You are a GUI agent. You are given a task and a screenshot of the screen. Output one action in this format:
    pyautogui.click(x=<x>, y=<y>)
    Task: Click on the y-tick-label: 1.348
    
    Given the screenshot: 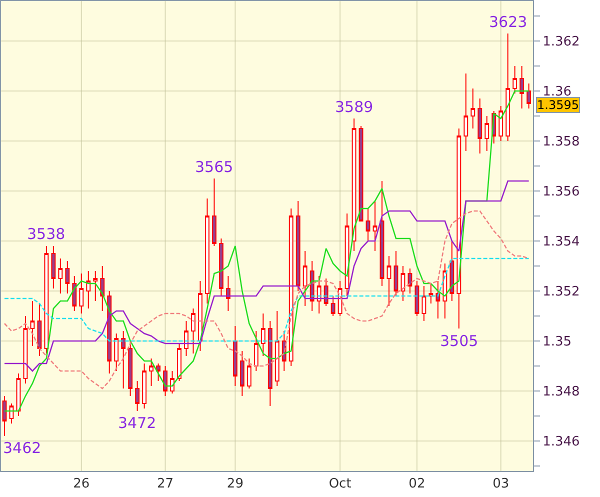 What is the action you would take?
    pyautogui.click(x=561, y=392)
    